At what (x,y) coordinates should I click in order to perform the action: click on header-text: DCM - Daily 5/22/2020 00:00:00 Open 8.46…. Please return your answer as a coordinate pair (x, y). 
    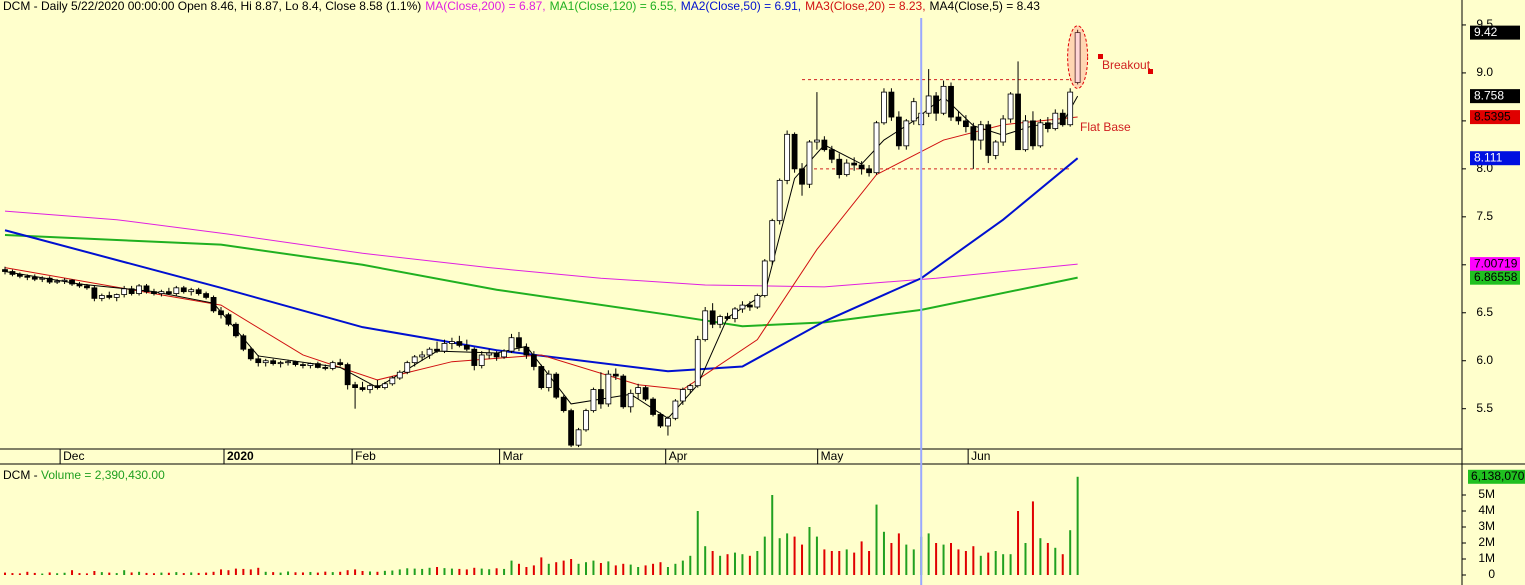
    Looking at the image, I should click on (212, 6).